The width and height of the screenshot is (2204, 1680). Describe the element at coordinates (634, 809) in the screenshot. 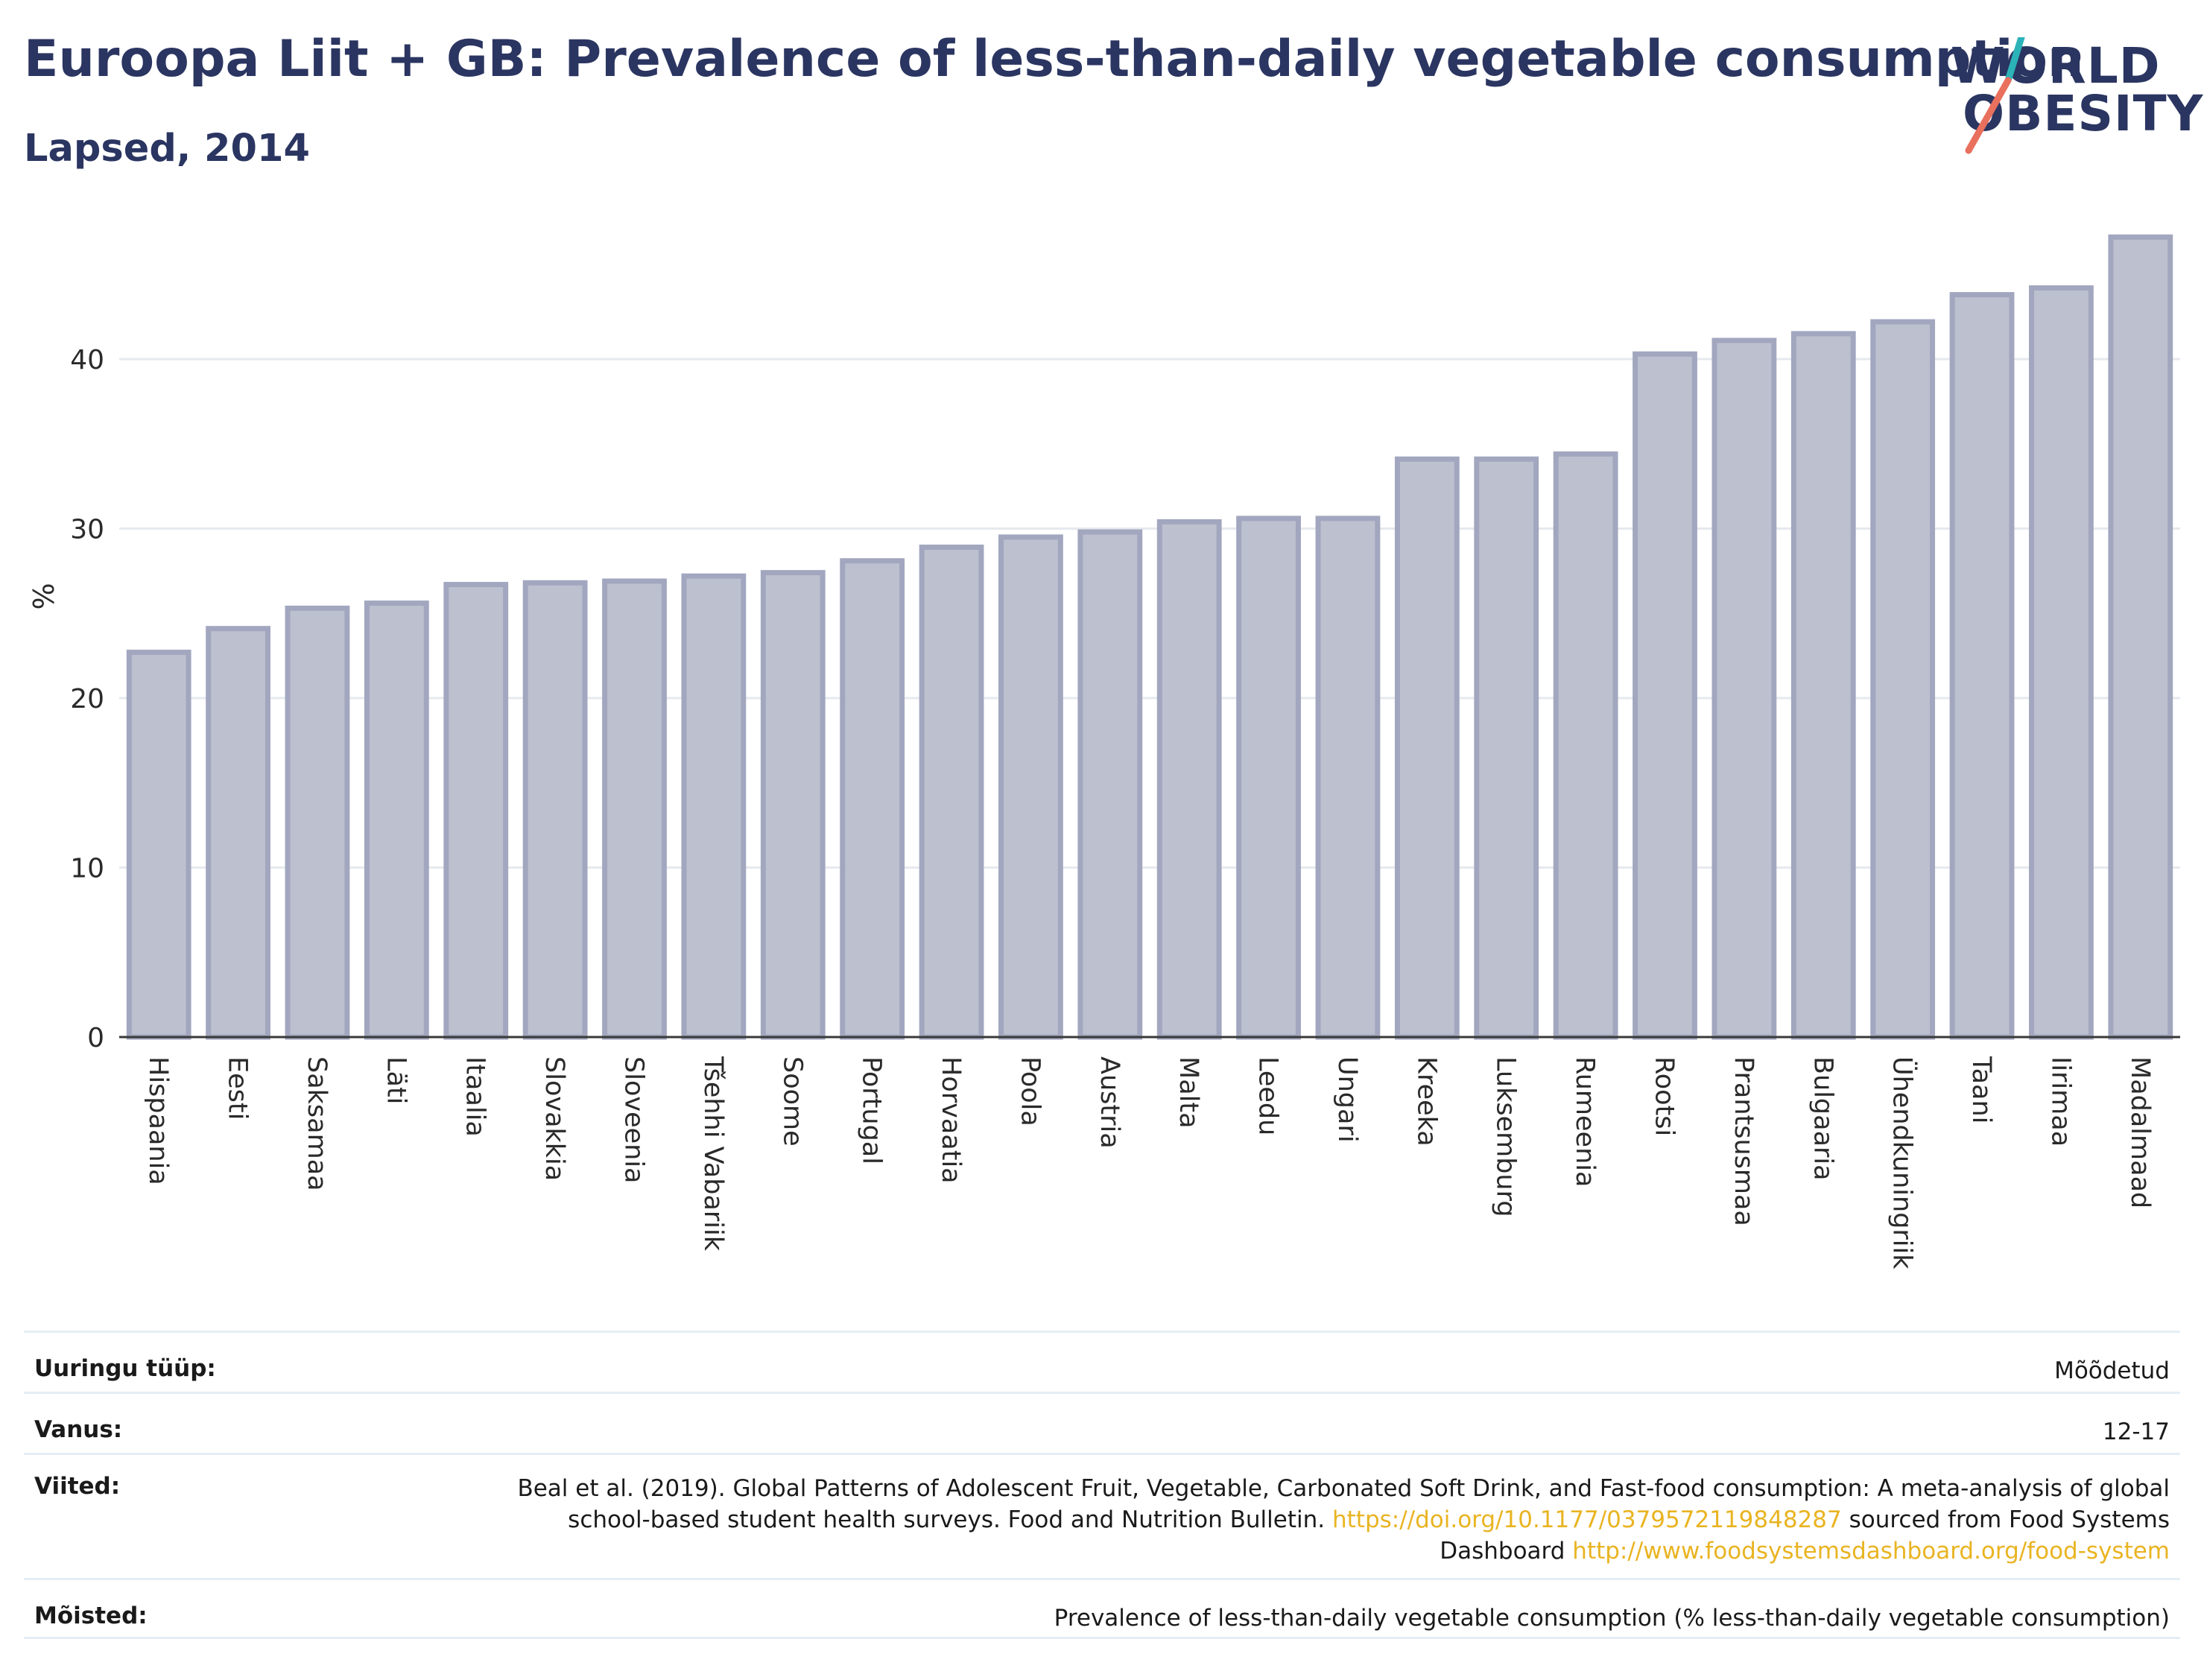

I see `bar-sloveenia` at that location.